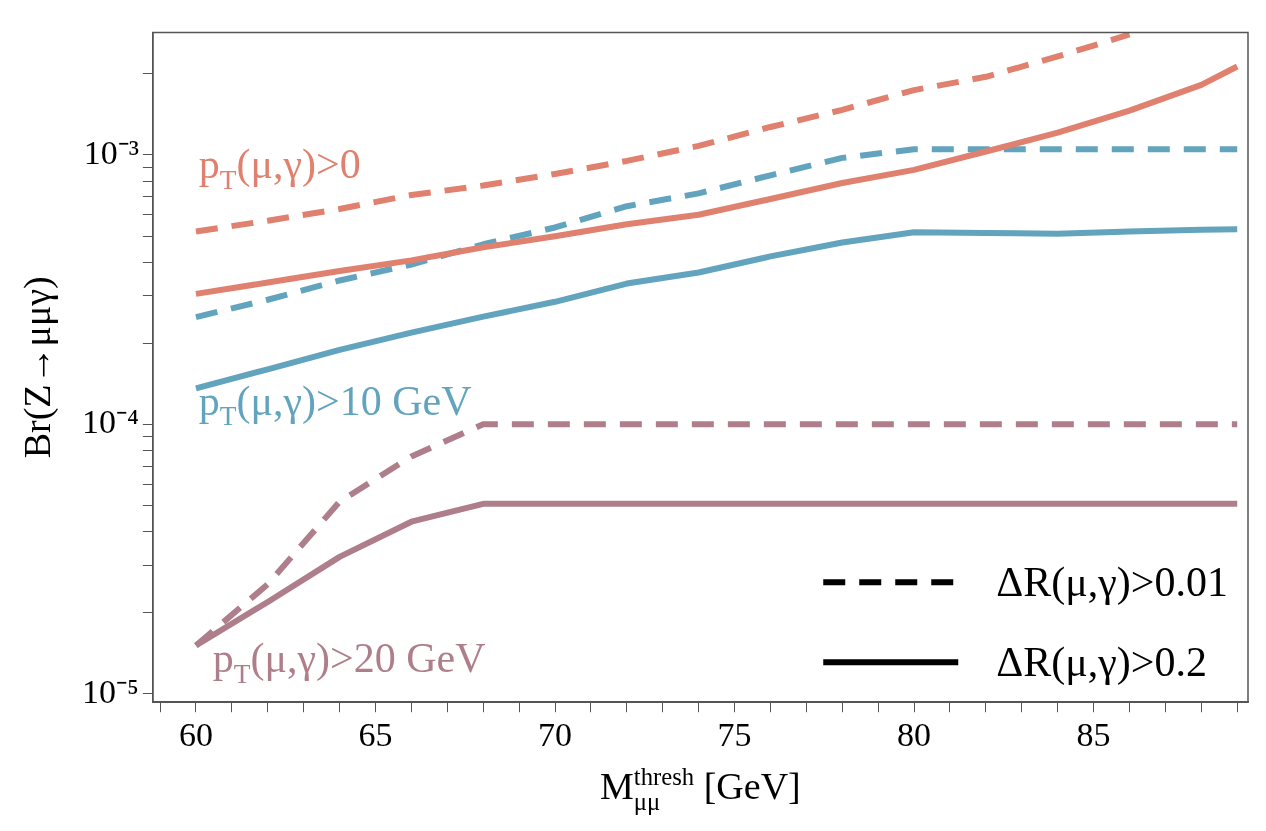 This screenshot has height=831, width=1266. Describe the element at coordinates (111, 152) in the screenshot. I see `y-tick-label: 10⁻³` at that location.